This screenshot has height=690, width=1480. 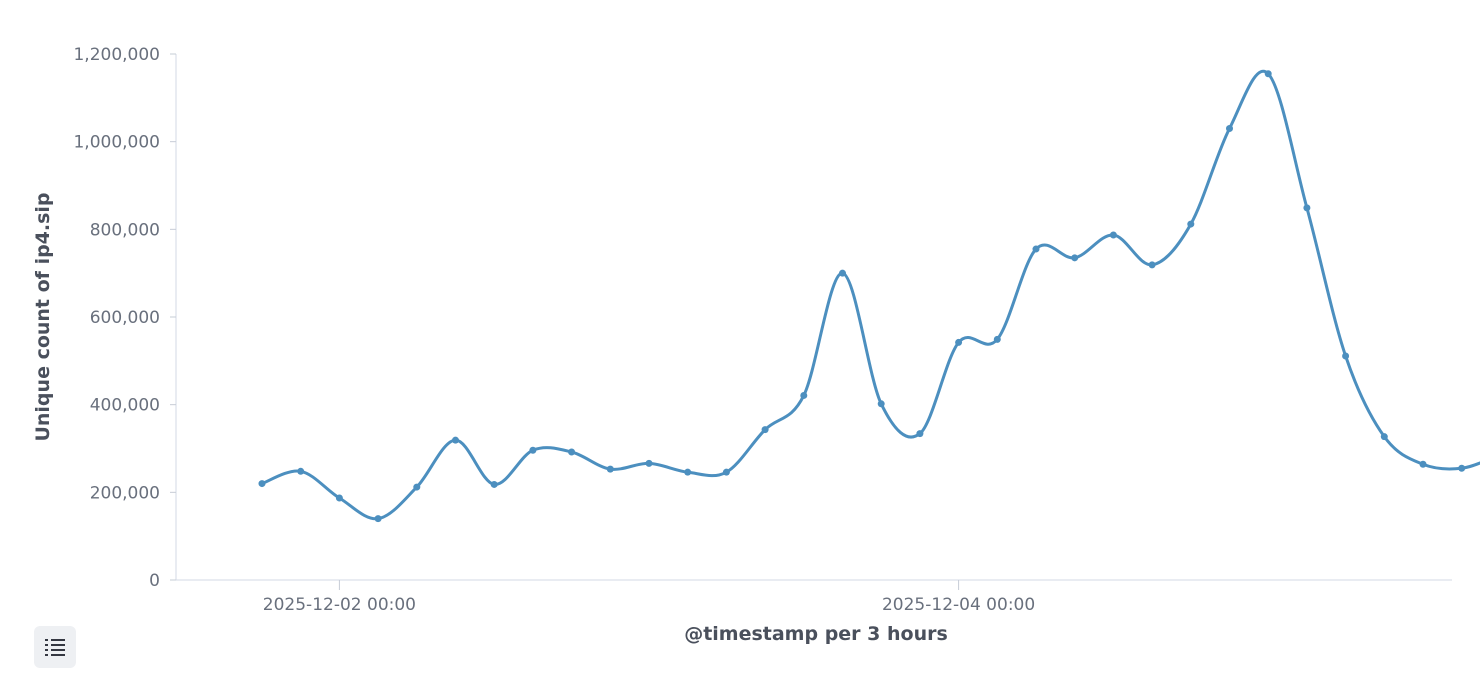 I want to click on list-icon, so click(x=55, y=647).